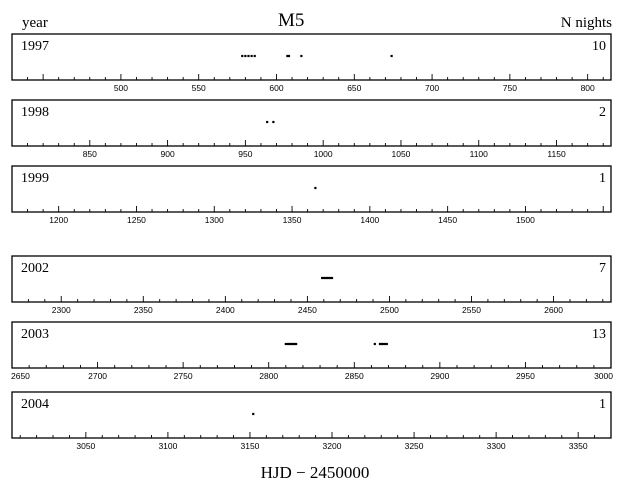 Image resolution: width=625 pixels, height=484 pixels. What do you see at coordinates (35, 23) in the screenshot?
I see `left-header: year` at bounding box center [35, 23].